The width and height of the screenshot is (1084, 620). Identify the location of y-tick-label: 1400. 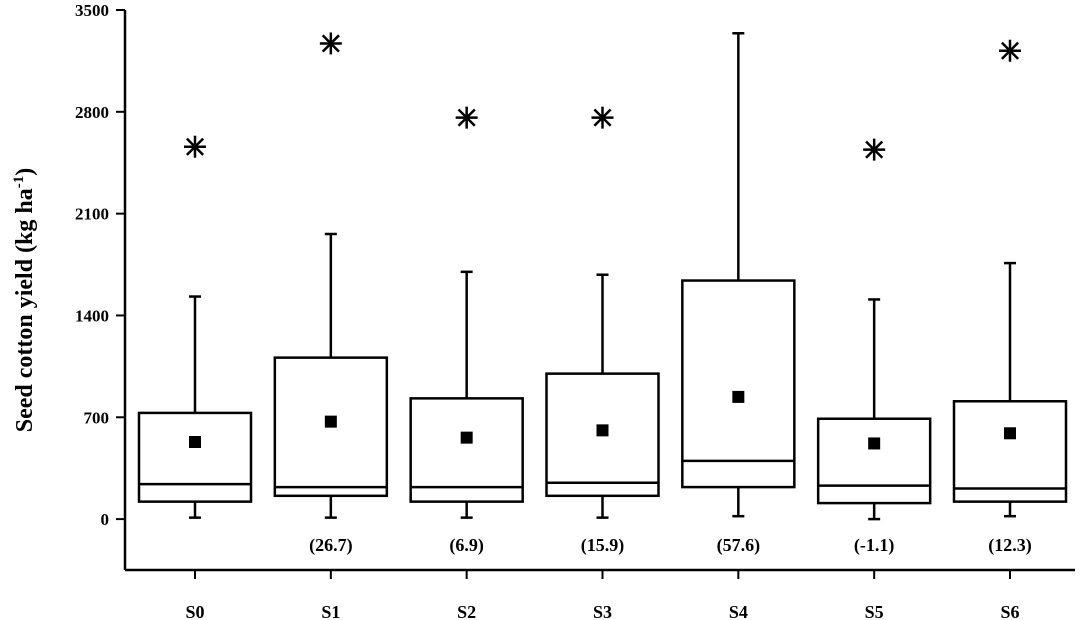
(92, 315).